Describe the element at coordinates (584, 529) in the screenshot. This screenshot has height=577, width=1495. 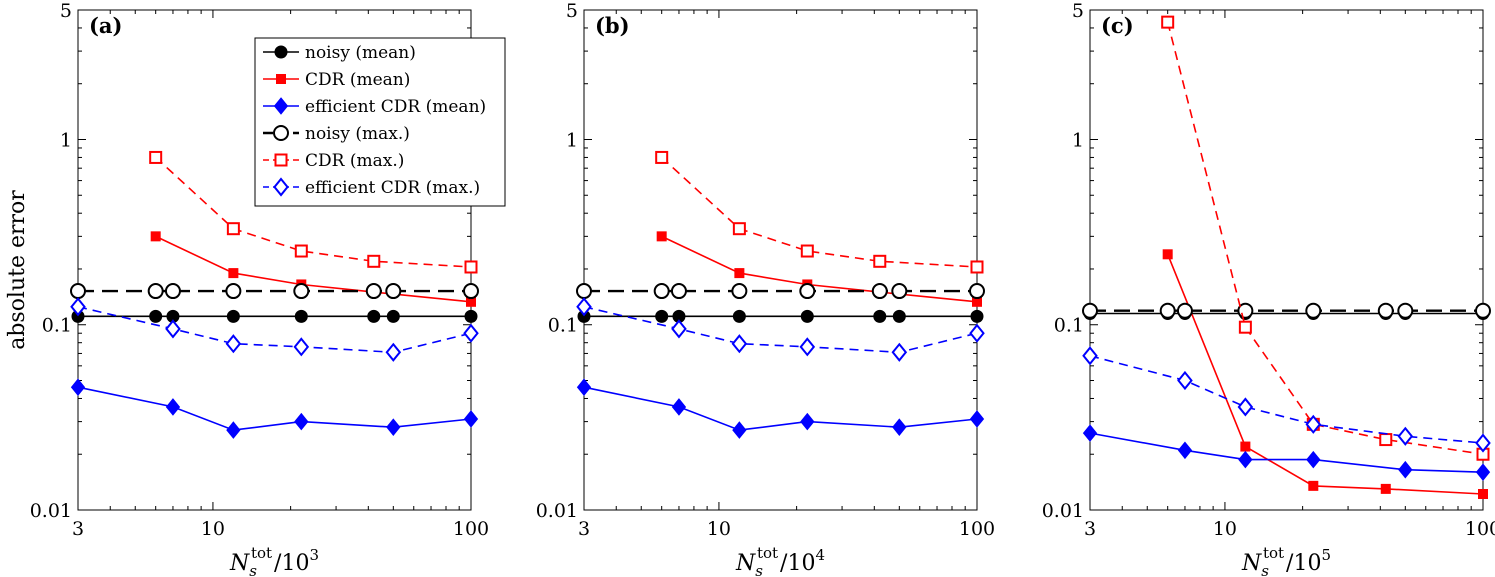
I see `x-tick-label: 3` at that location.